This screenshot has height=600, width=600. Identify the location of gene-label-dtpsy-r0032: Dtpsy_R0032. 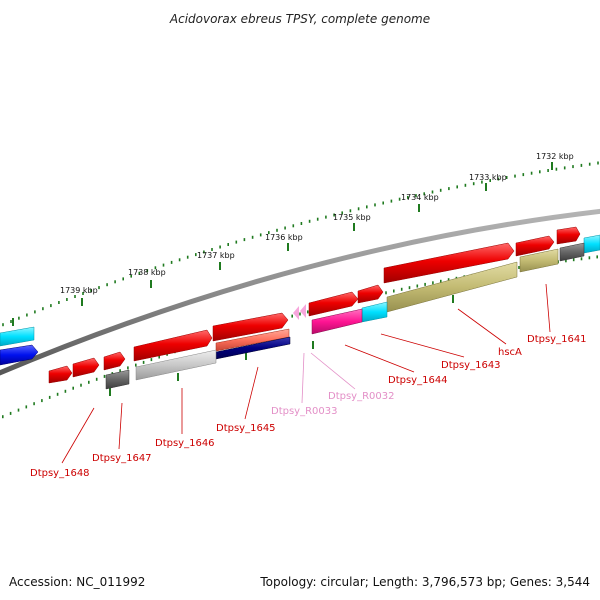
(361, 396).